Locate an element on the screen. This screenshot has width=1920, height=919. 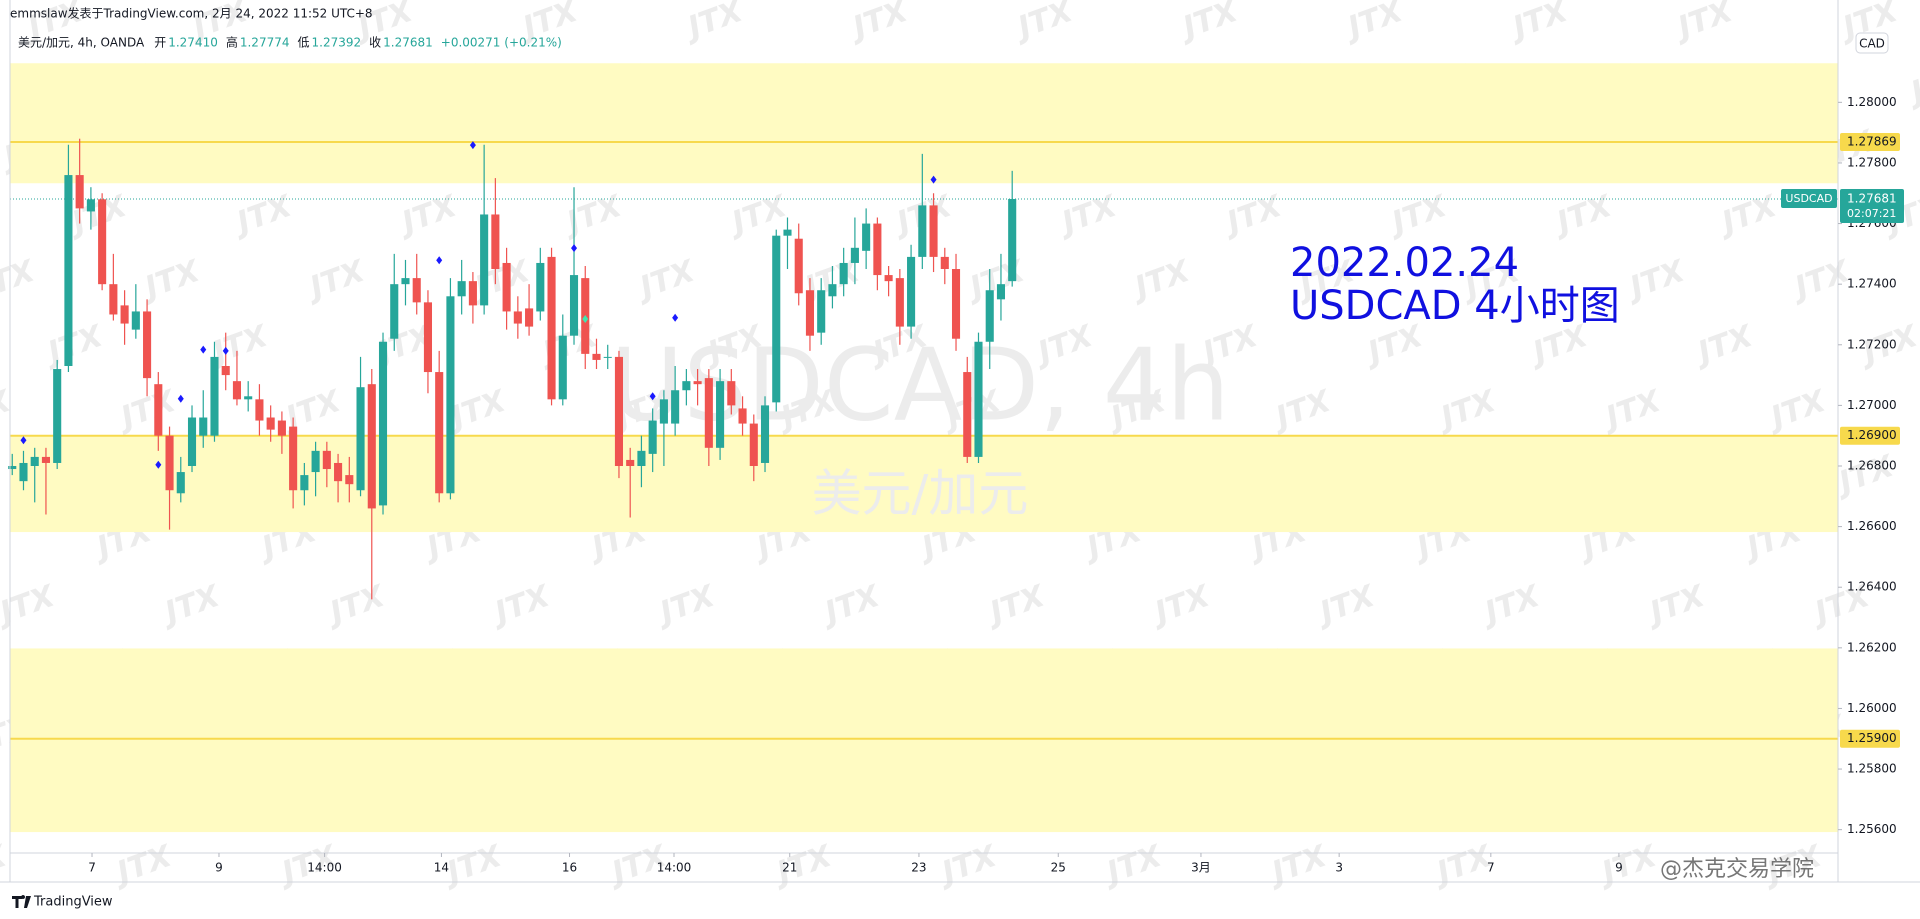
y-tick-label: 1.26200 is located at coordinates (1872, 647).